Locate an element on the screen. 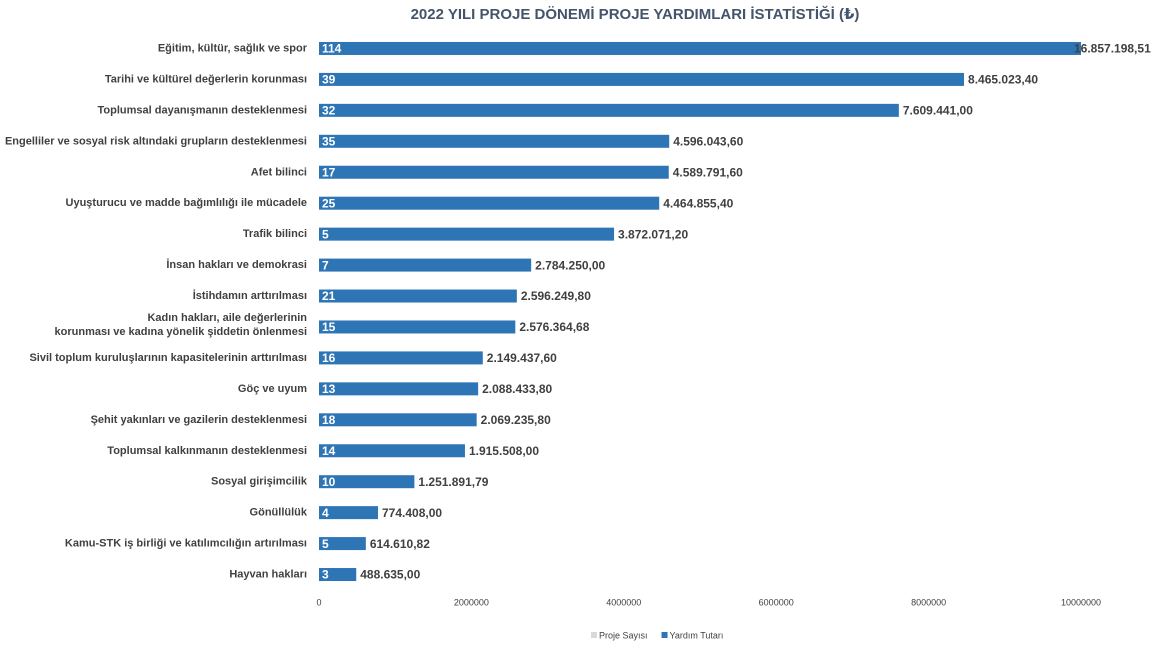 The width and height of the screenshot is (1171, 651). data-label: 2.149.437,60 is located at coordinates (522, 358).